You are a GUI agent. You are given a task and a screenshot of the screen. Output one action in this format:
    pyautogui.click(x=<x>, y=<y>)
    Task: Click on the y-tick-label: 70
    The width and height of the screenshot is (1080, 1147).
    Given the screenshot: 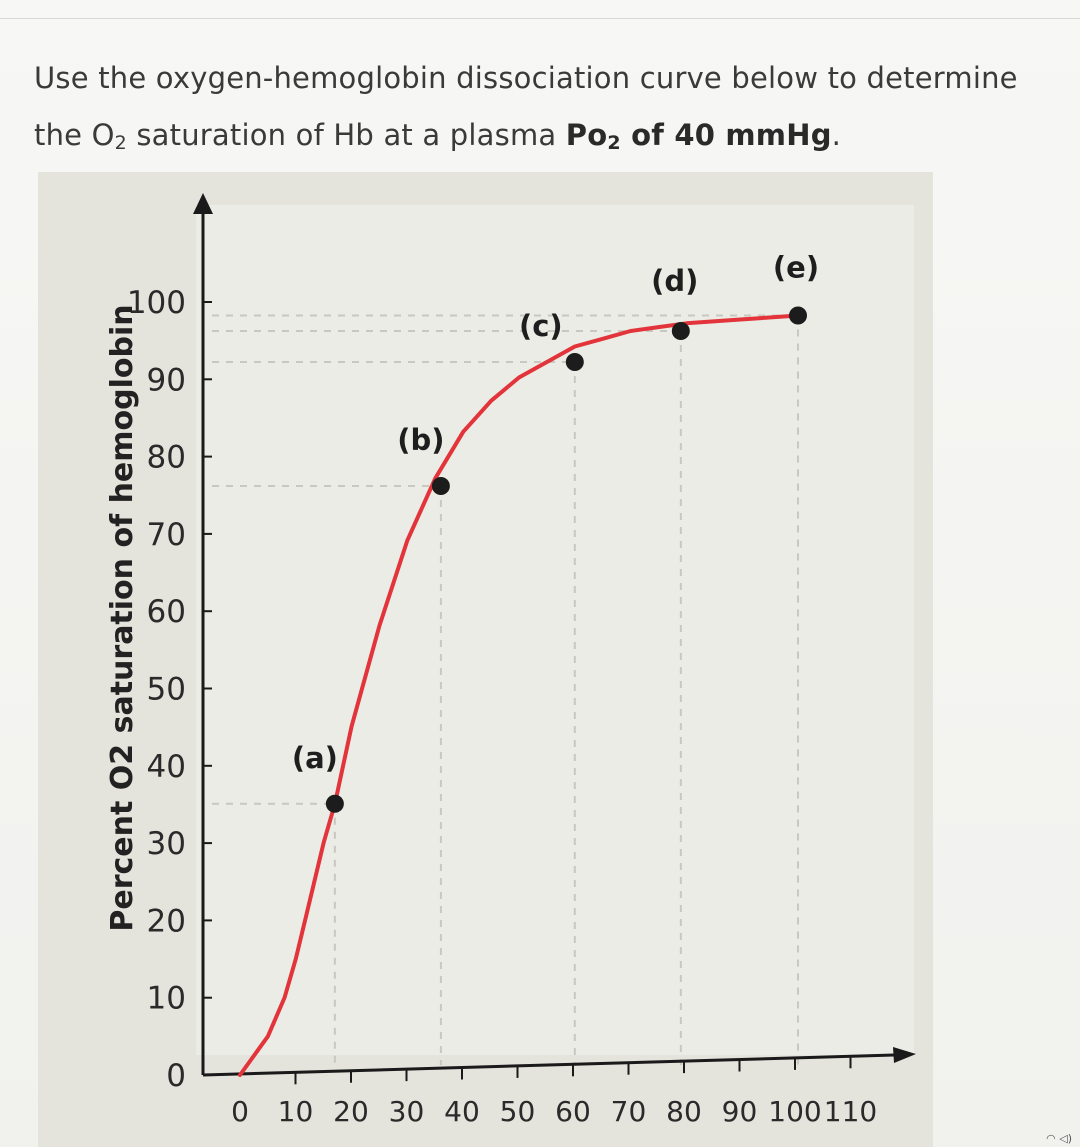 What is the action you would take?
    pyautogui.click(x=166, y=535)
    